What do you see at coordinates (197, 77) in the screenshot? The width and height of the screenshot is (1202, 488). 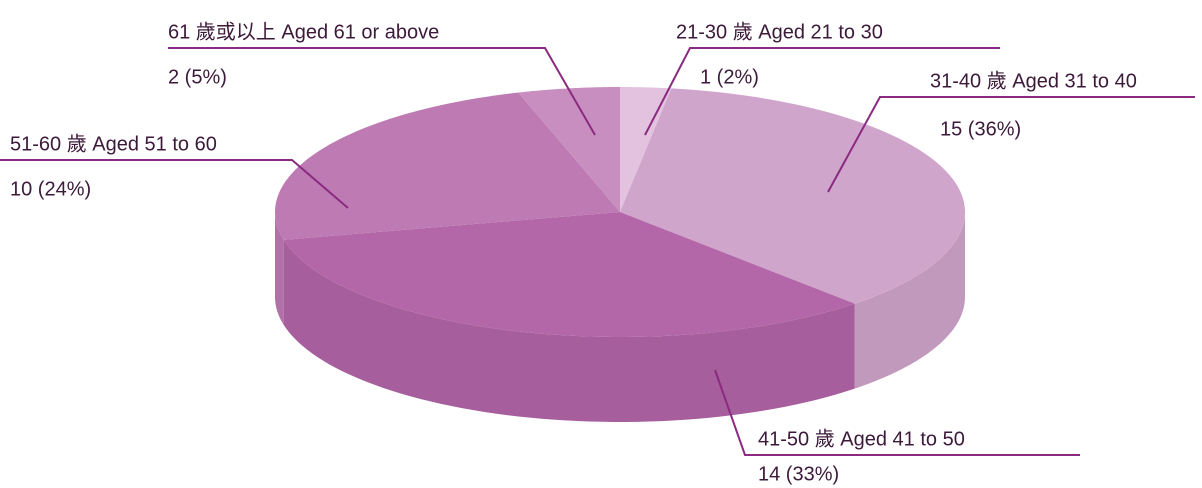 I see `value-label: 2 (5%)` at bounding box center [197, 77].